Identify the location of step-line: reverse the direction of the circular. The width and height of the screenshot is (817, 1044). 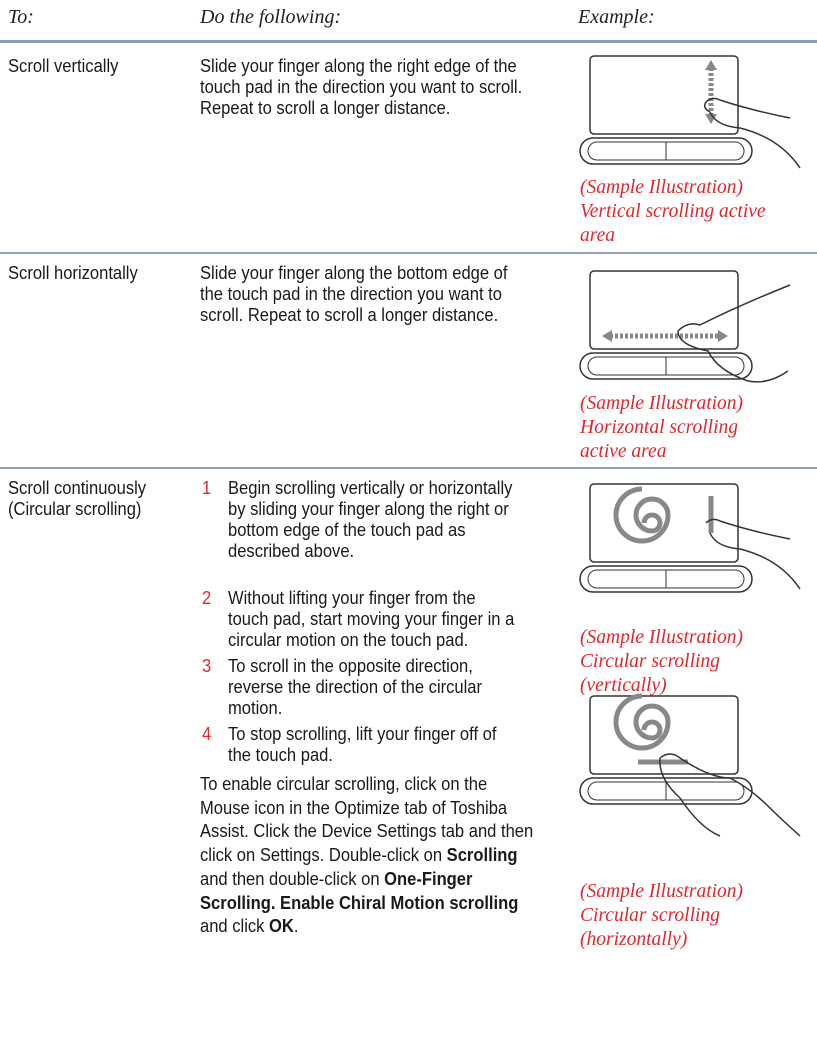
(355, 687).